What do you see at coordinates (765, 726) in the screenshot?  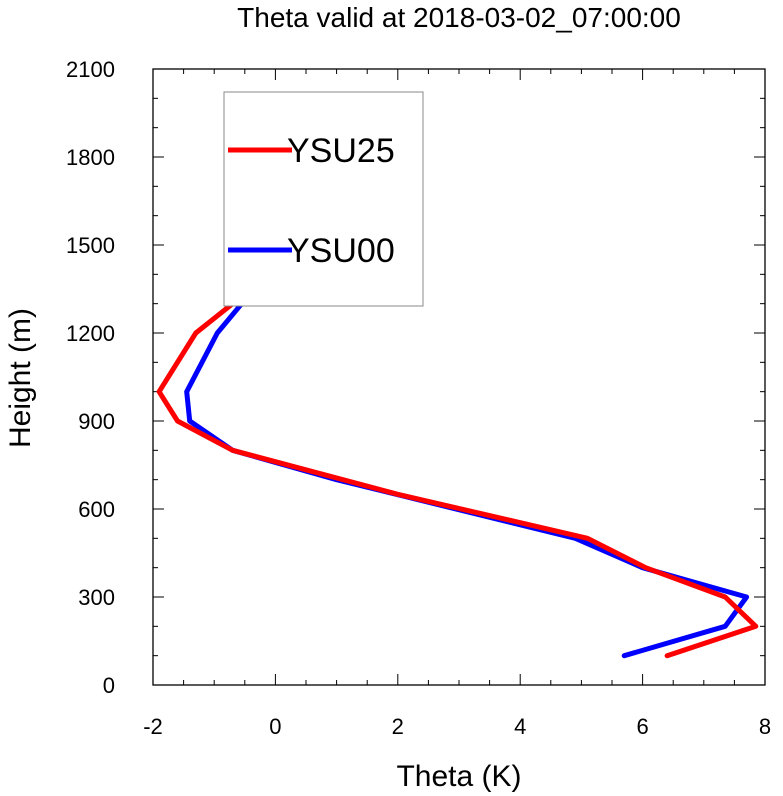 I see `x-tick-label: 8` at bounding box center [765, 726].